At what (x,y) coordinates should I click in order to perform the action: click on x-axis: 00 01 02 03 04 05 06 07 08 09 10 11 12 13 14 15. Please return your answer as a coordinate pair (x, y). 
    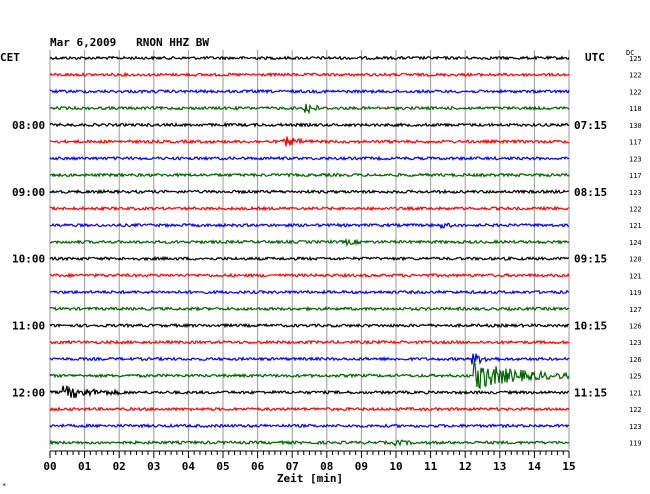
    Looking at the image, I should click on (309, 461).